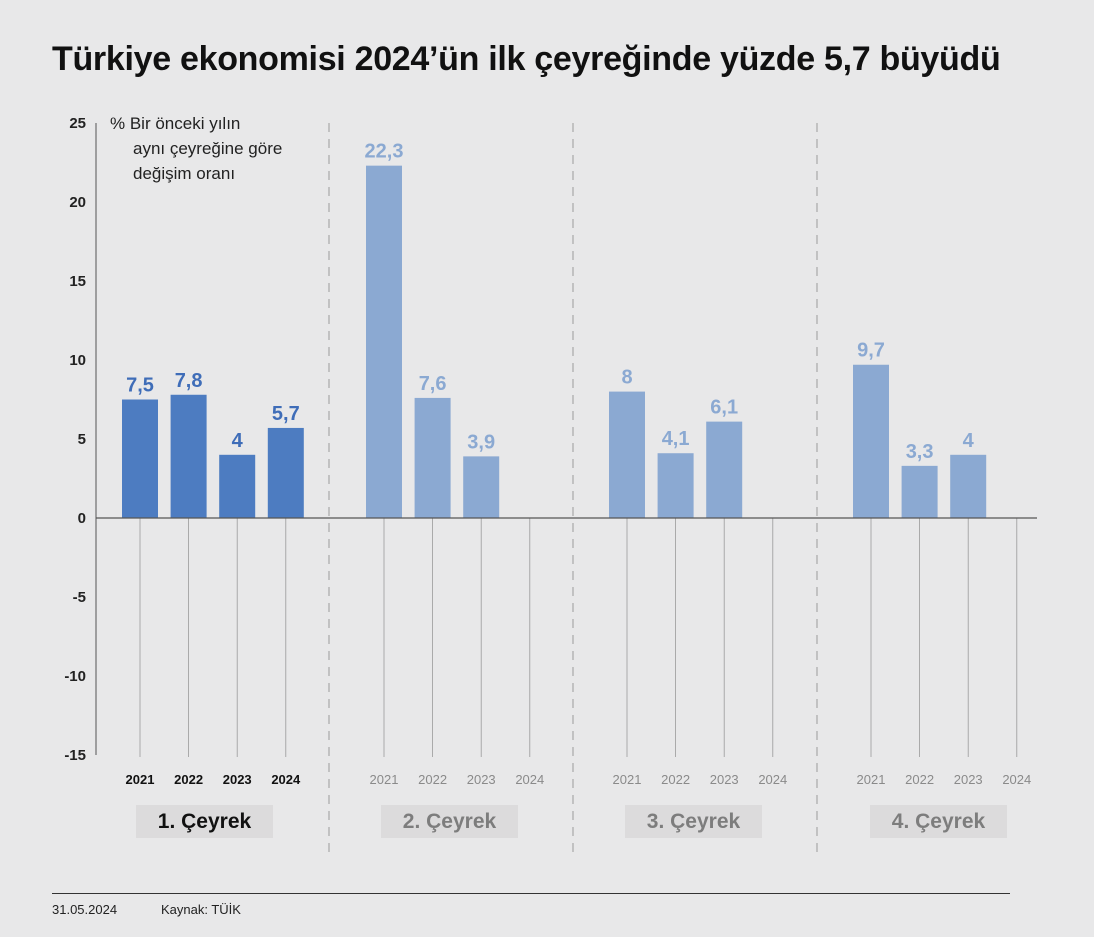  What do you see at coordinates (82, 439) in the screenshot?
I see `y-tick-label: 5` at bounding box center [82, 439].